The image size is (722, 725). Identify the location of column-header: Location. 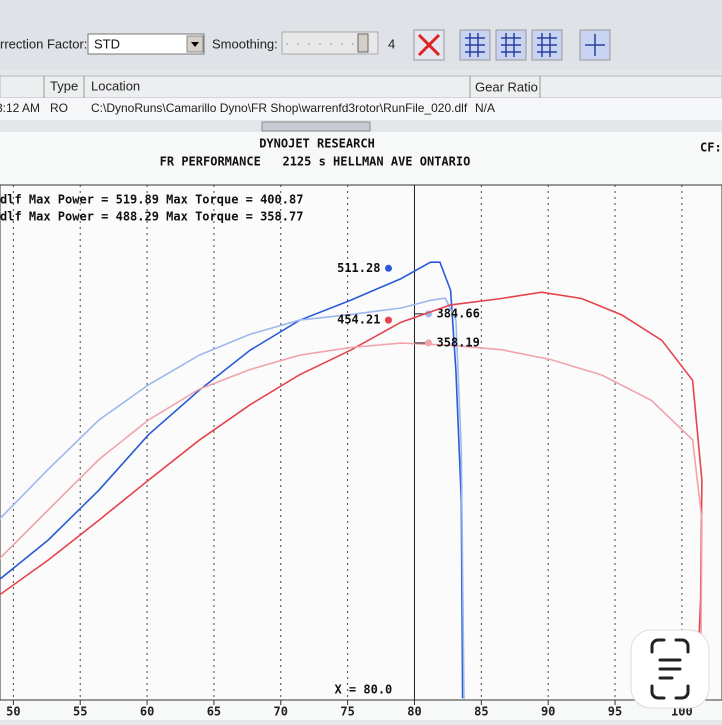
(115, 85).